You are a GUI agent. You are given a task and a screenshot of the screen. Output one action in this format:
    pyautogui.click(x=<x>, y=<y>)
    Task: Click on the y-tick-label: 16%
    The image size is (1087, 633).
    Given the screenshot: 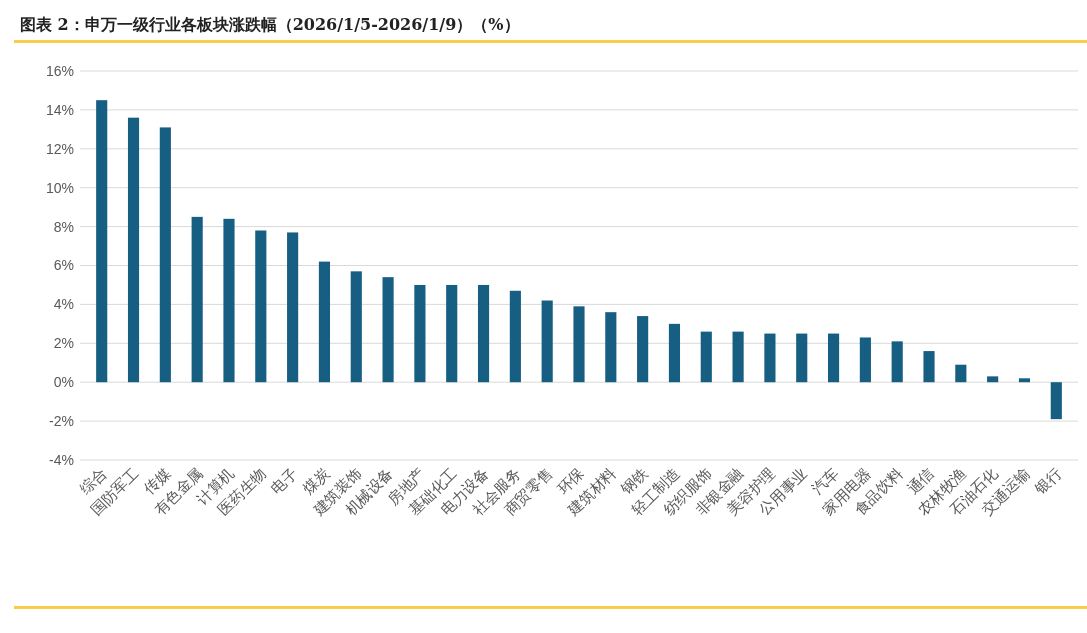 What is the action you would take?
    pyautogui.click(x=59, y=70)
    